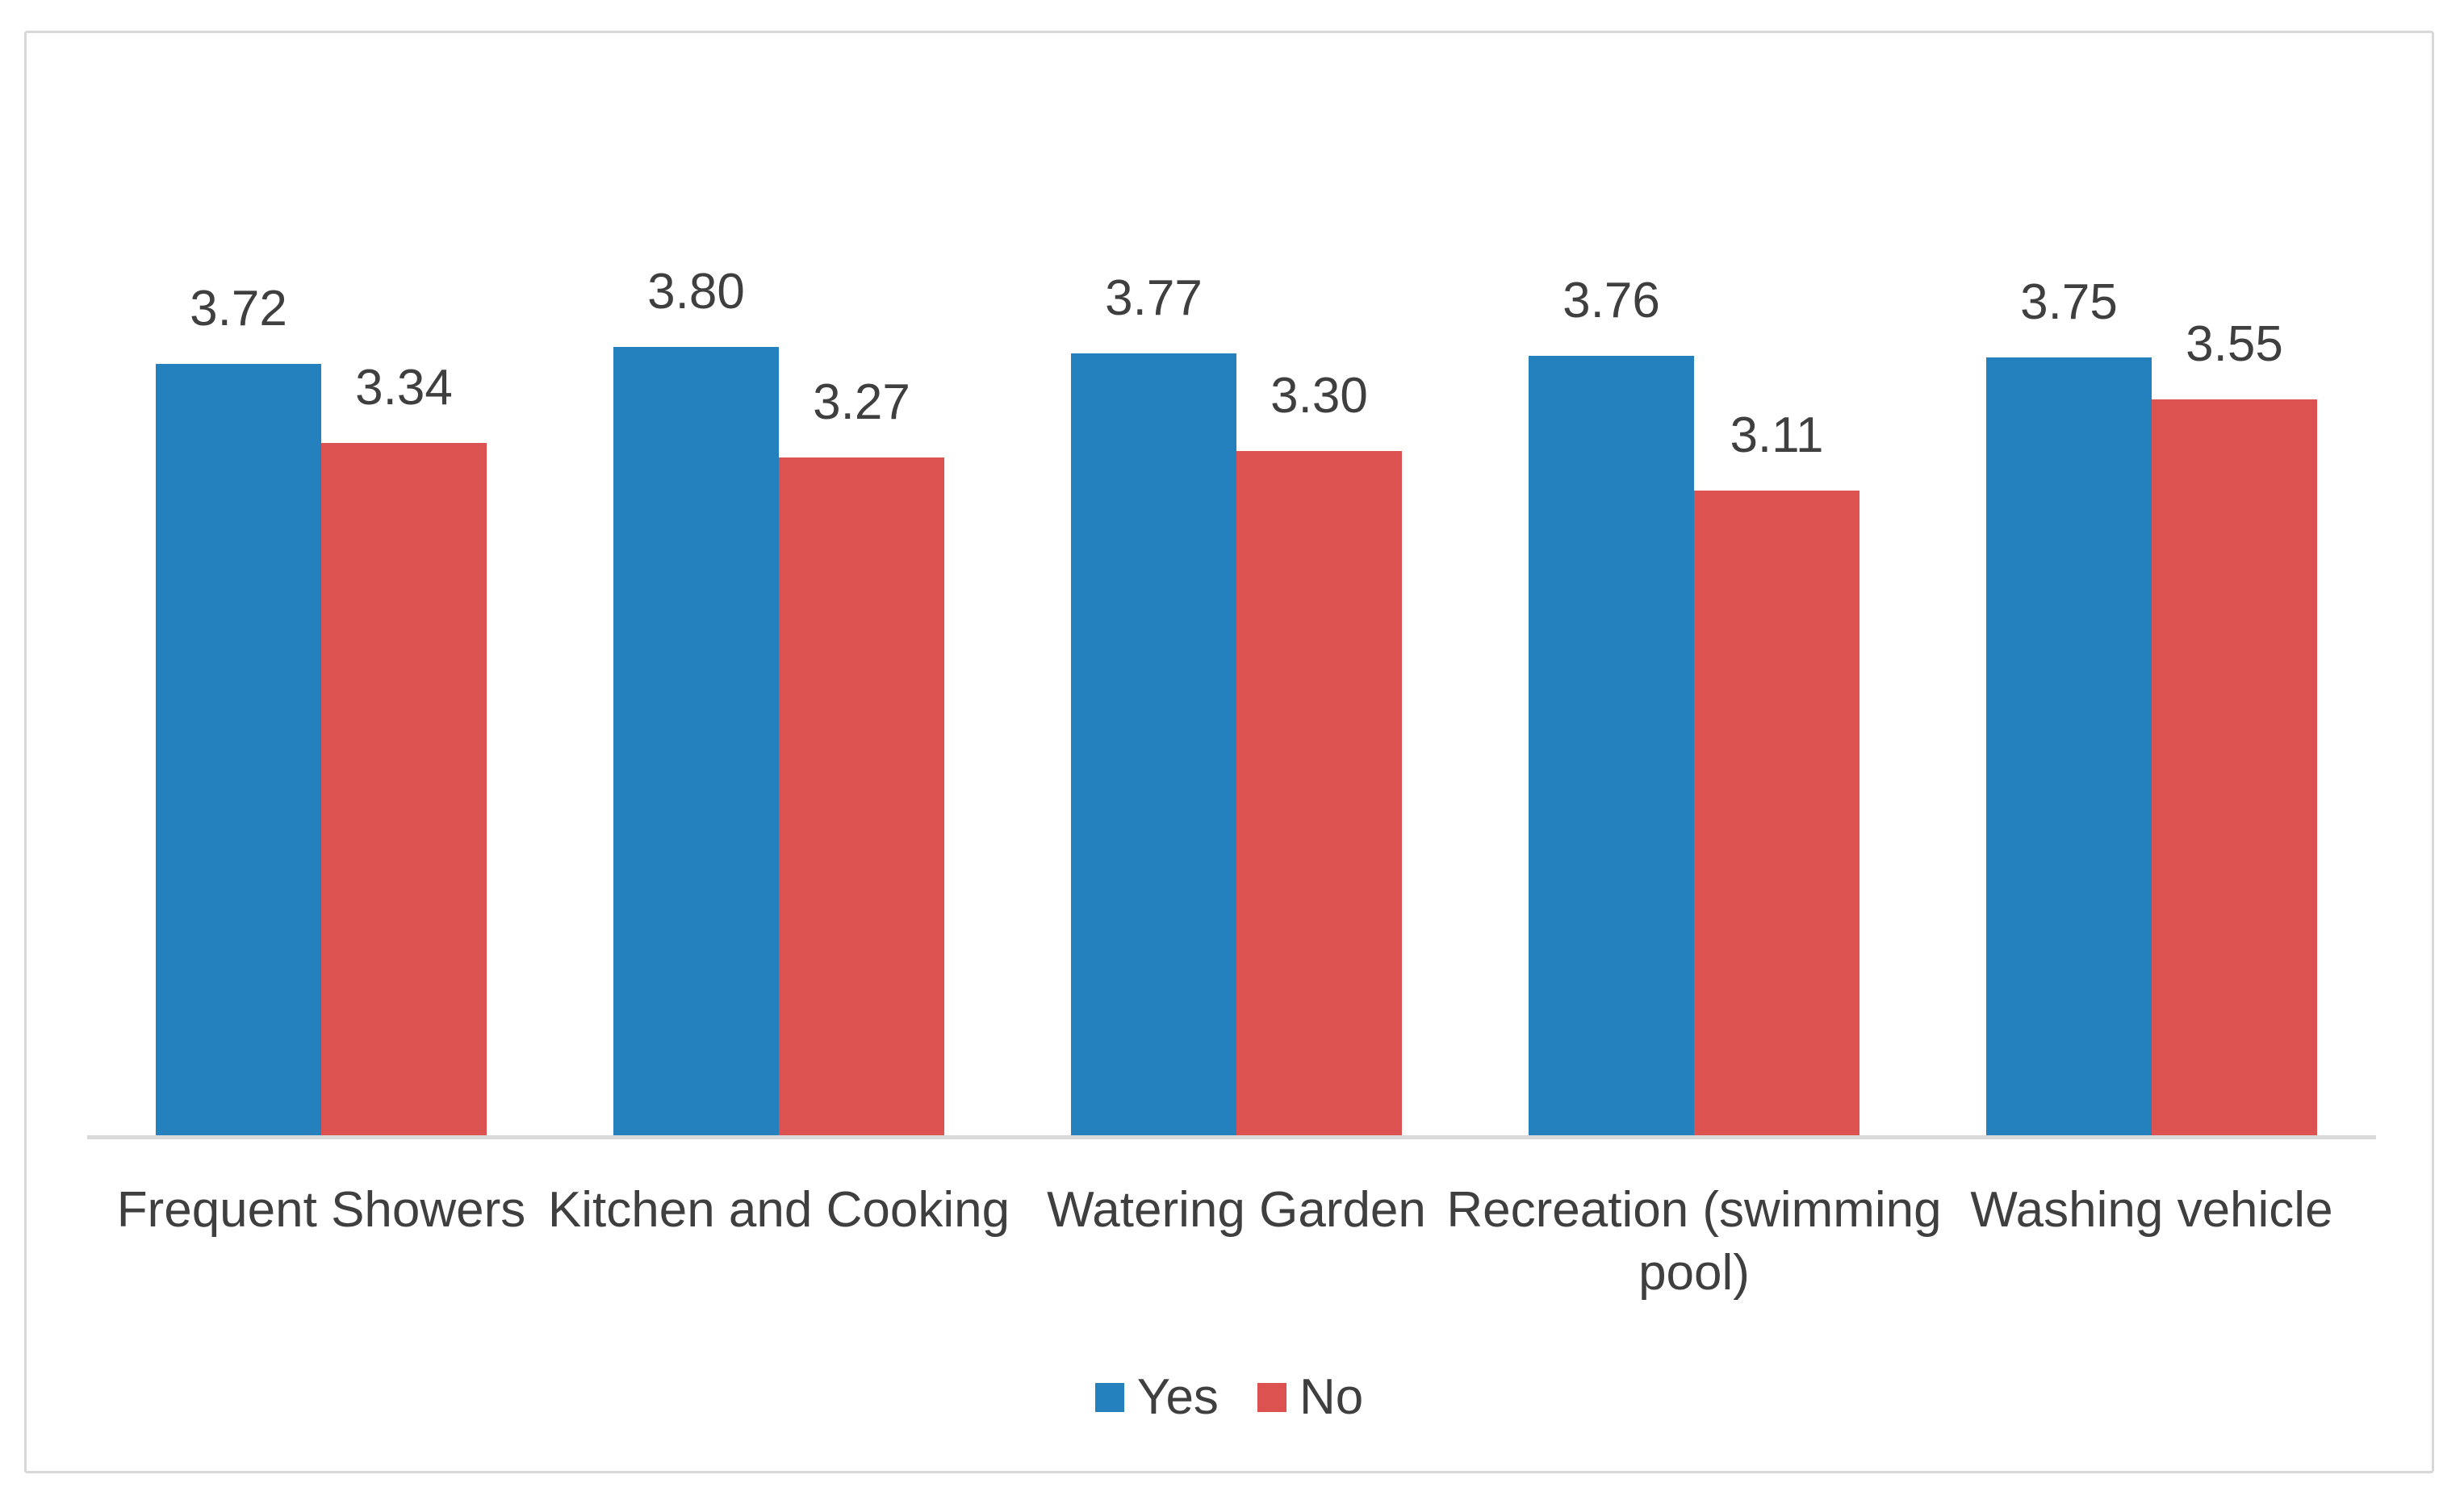 This screenshot has width=2464, height=1504. I want to click on legend-item-no: No, so click(1310, 1397).